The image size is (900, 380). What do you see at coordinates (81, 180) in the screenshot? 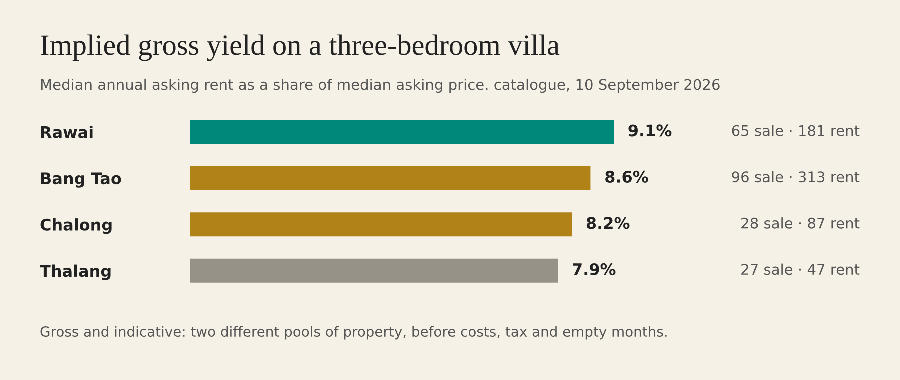
I see `y-tick-label: Bang Tao` at bounding box center [81, 180].